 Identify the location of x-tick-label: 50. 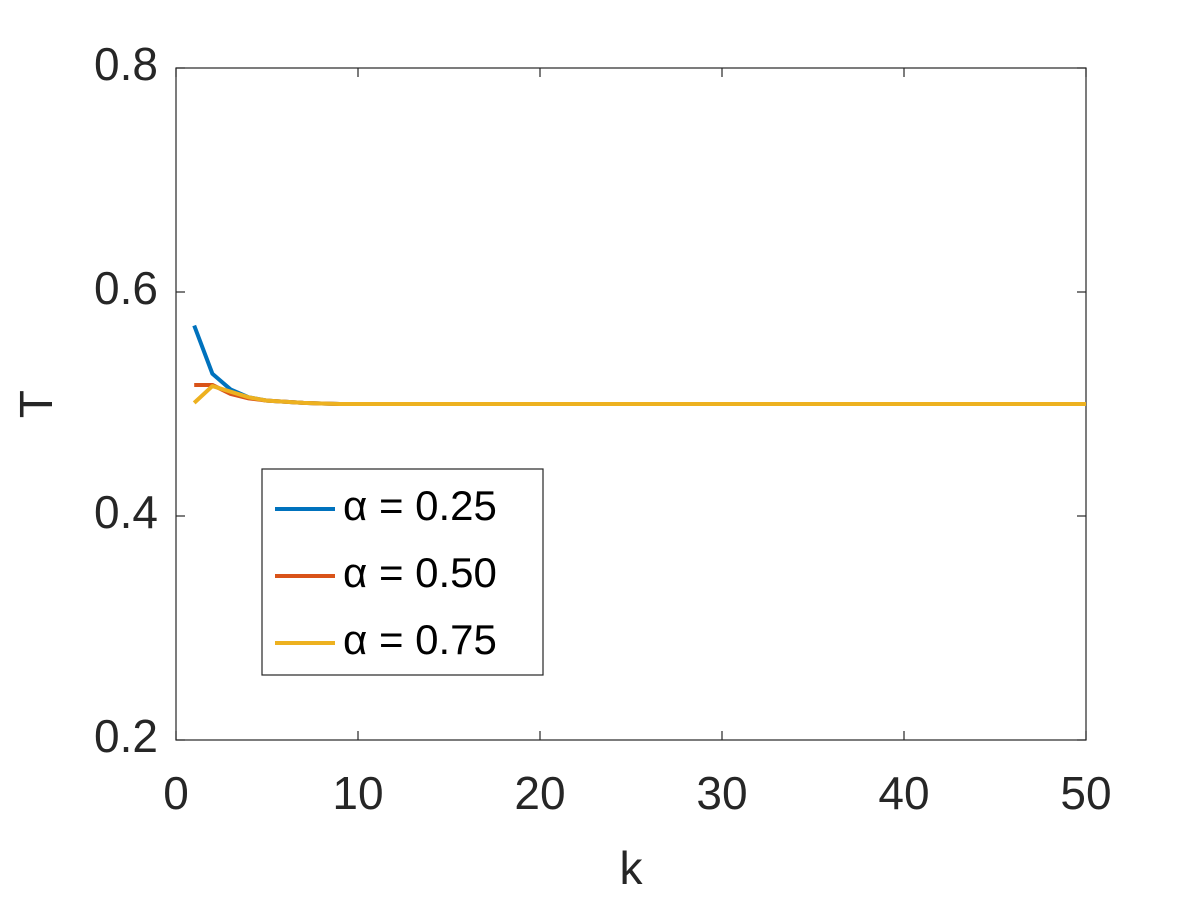
(1085, 793).